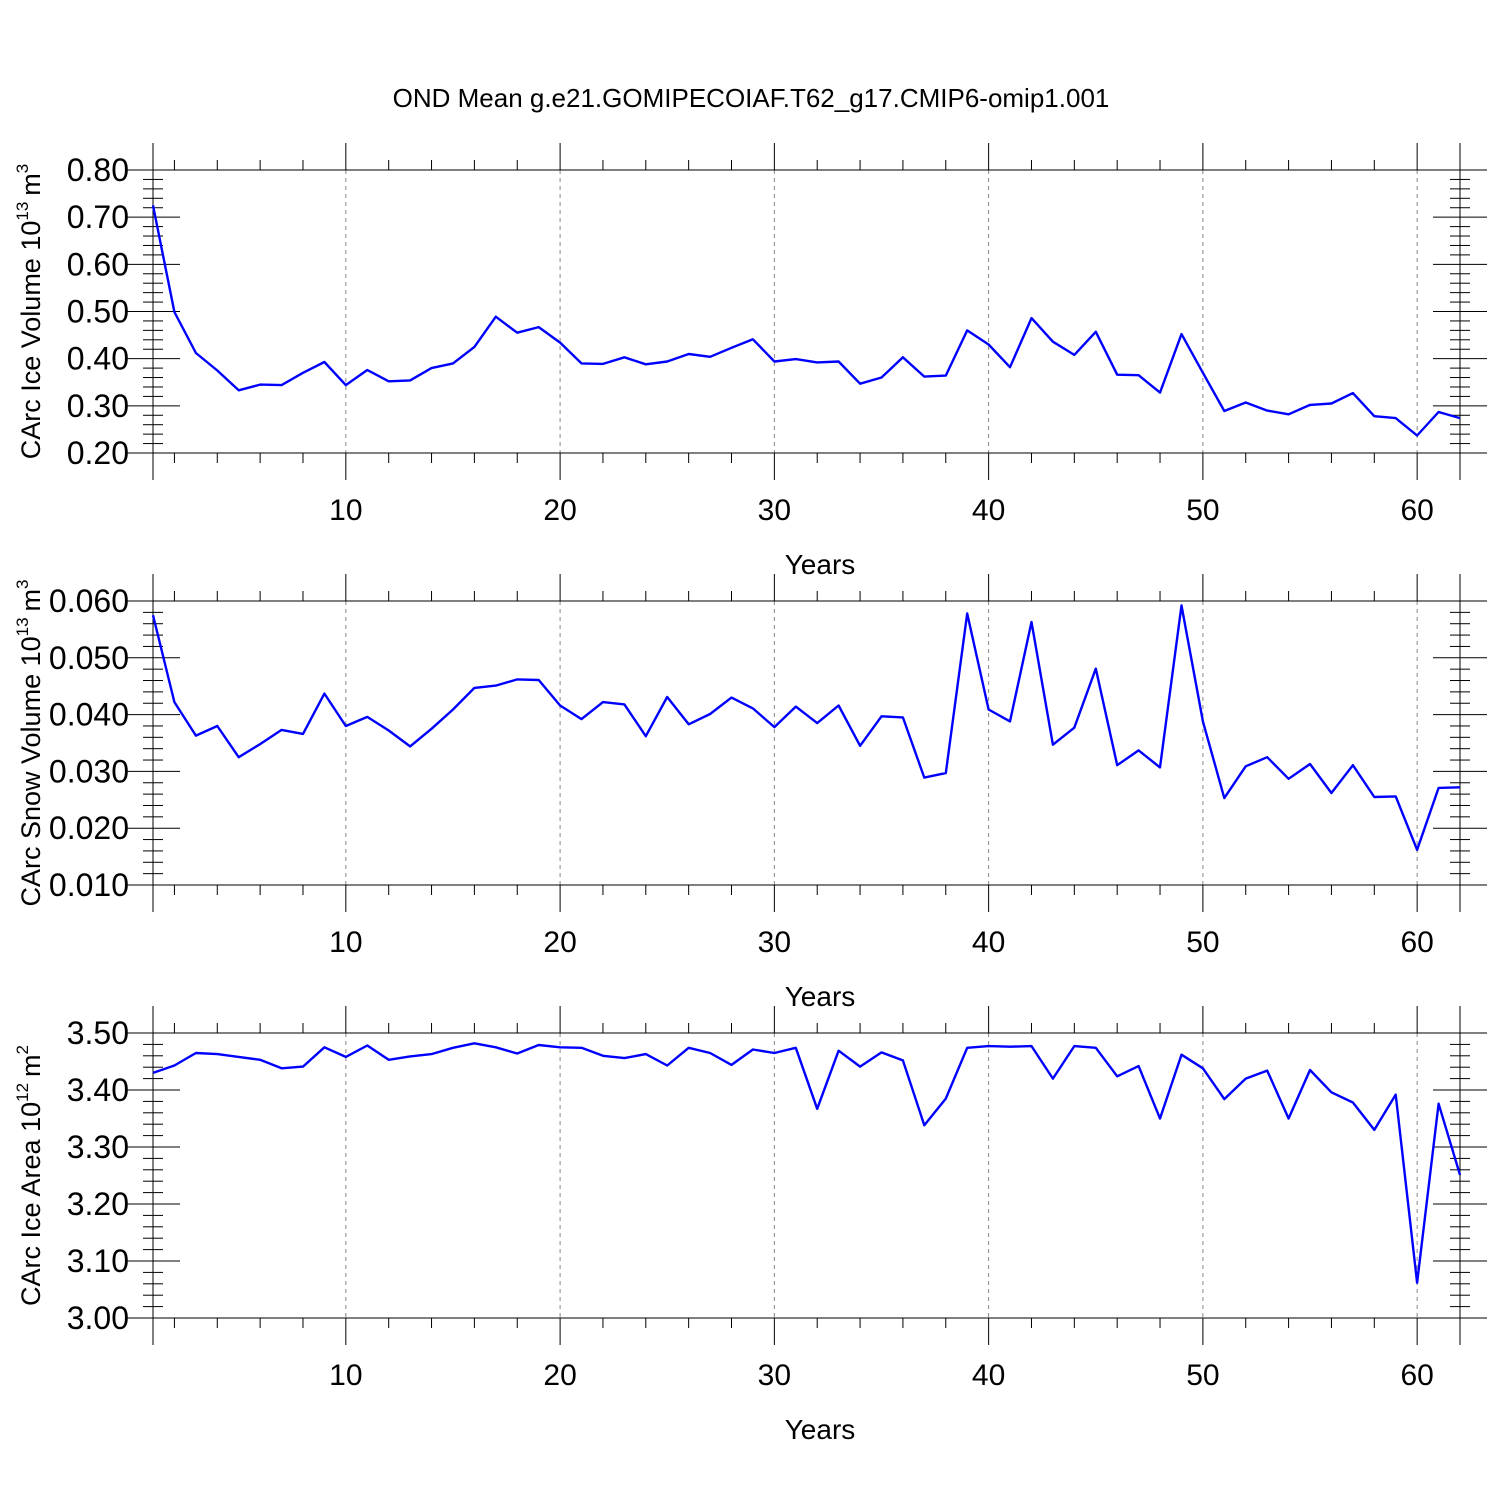 The image size is (1500, 1500). I want to click on y-tick-label: 3.00, so click(98, 1318).